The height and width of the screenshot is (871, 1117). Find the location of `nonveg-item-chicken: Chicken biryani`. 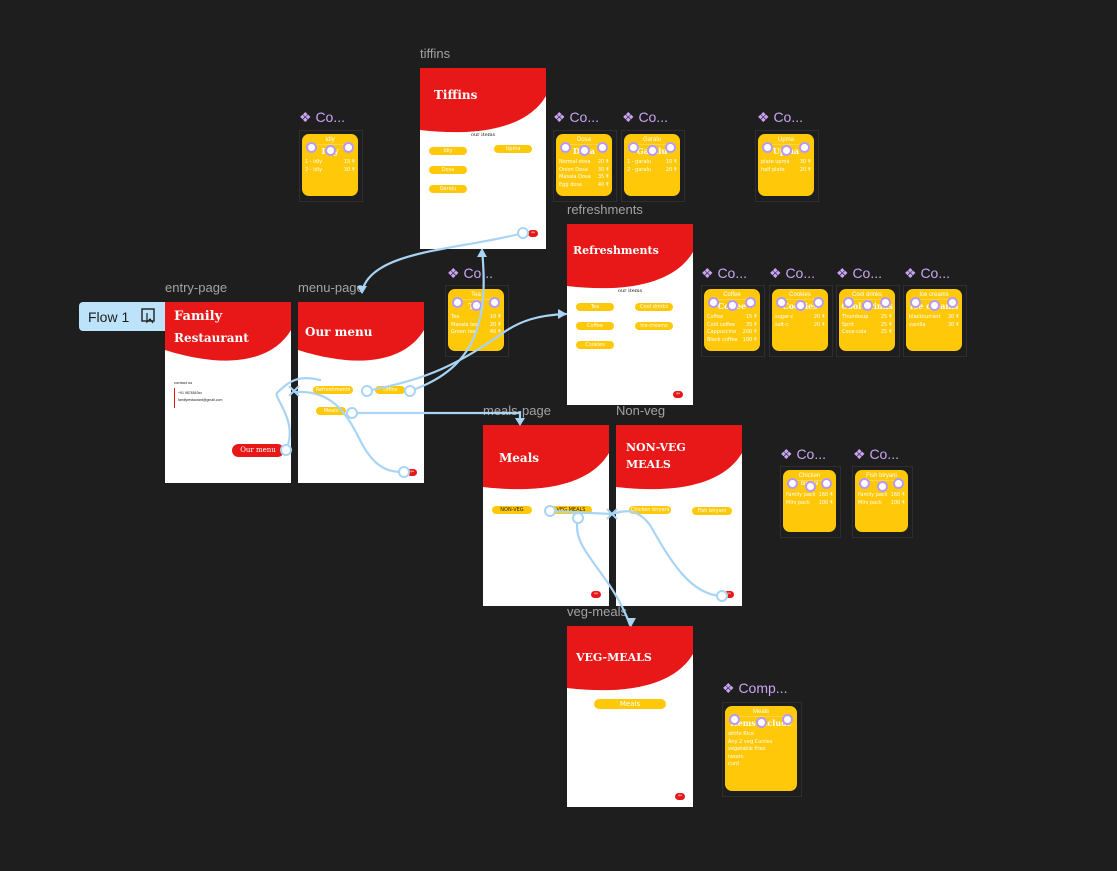

nonveg-item-chicken: Chicken biryani is located at coordinates (650, 510).